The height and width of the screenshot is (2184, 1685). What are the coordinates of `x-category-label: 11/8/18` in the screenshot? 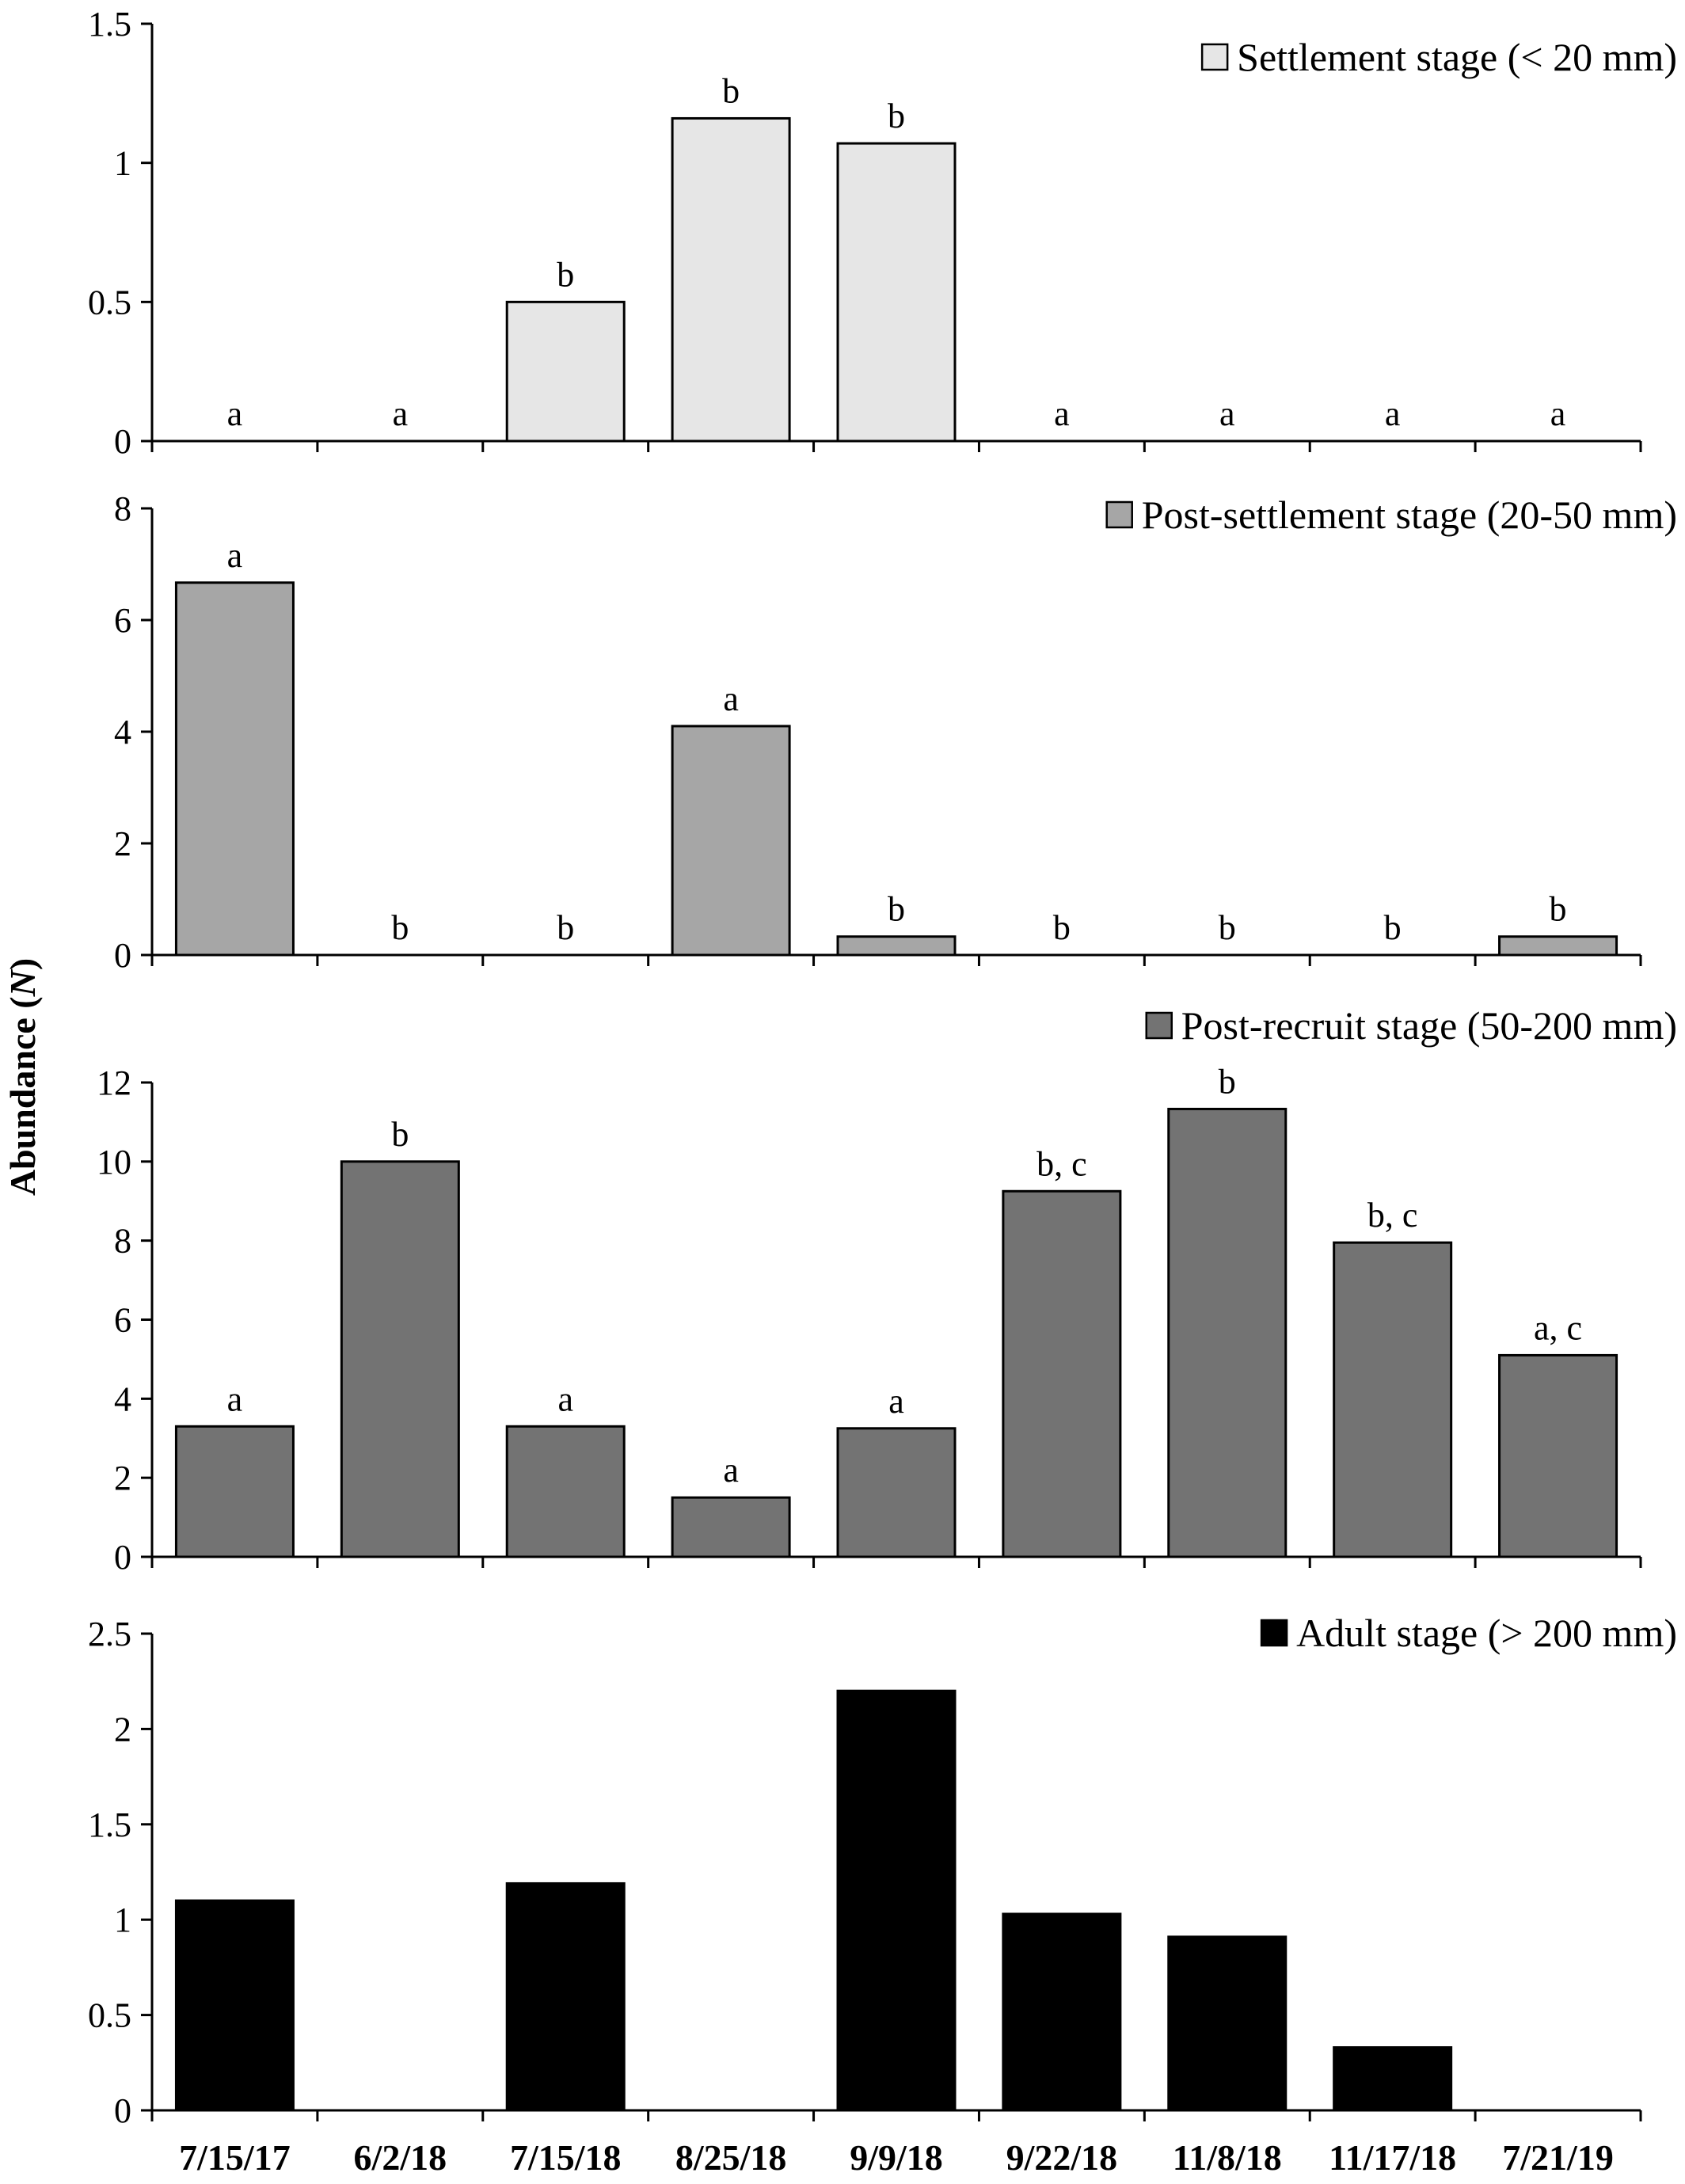 It's located at (1227, 2157).